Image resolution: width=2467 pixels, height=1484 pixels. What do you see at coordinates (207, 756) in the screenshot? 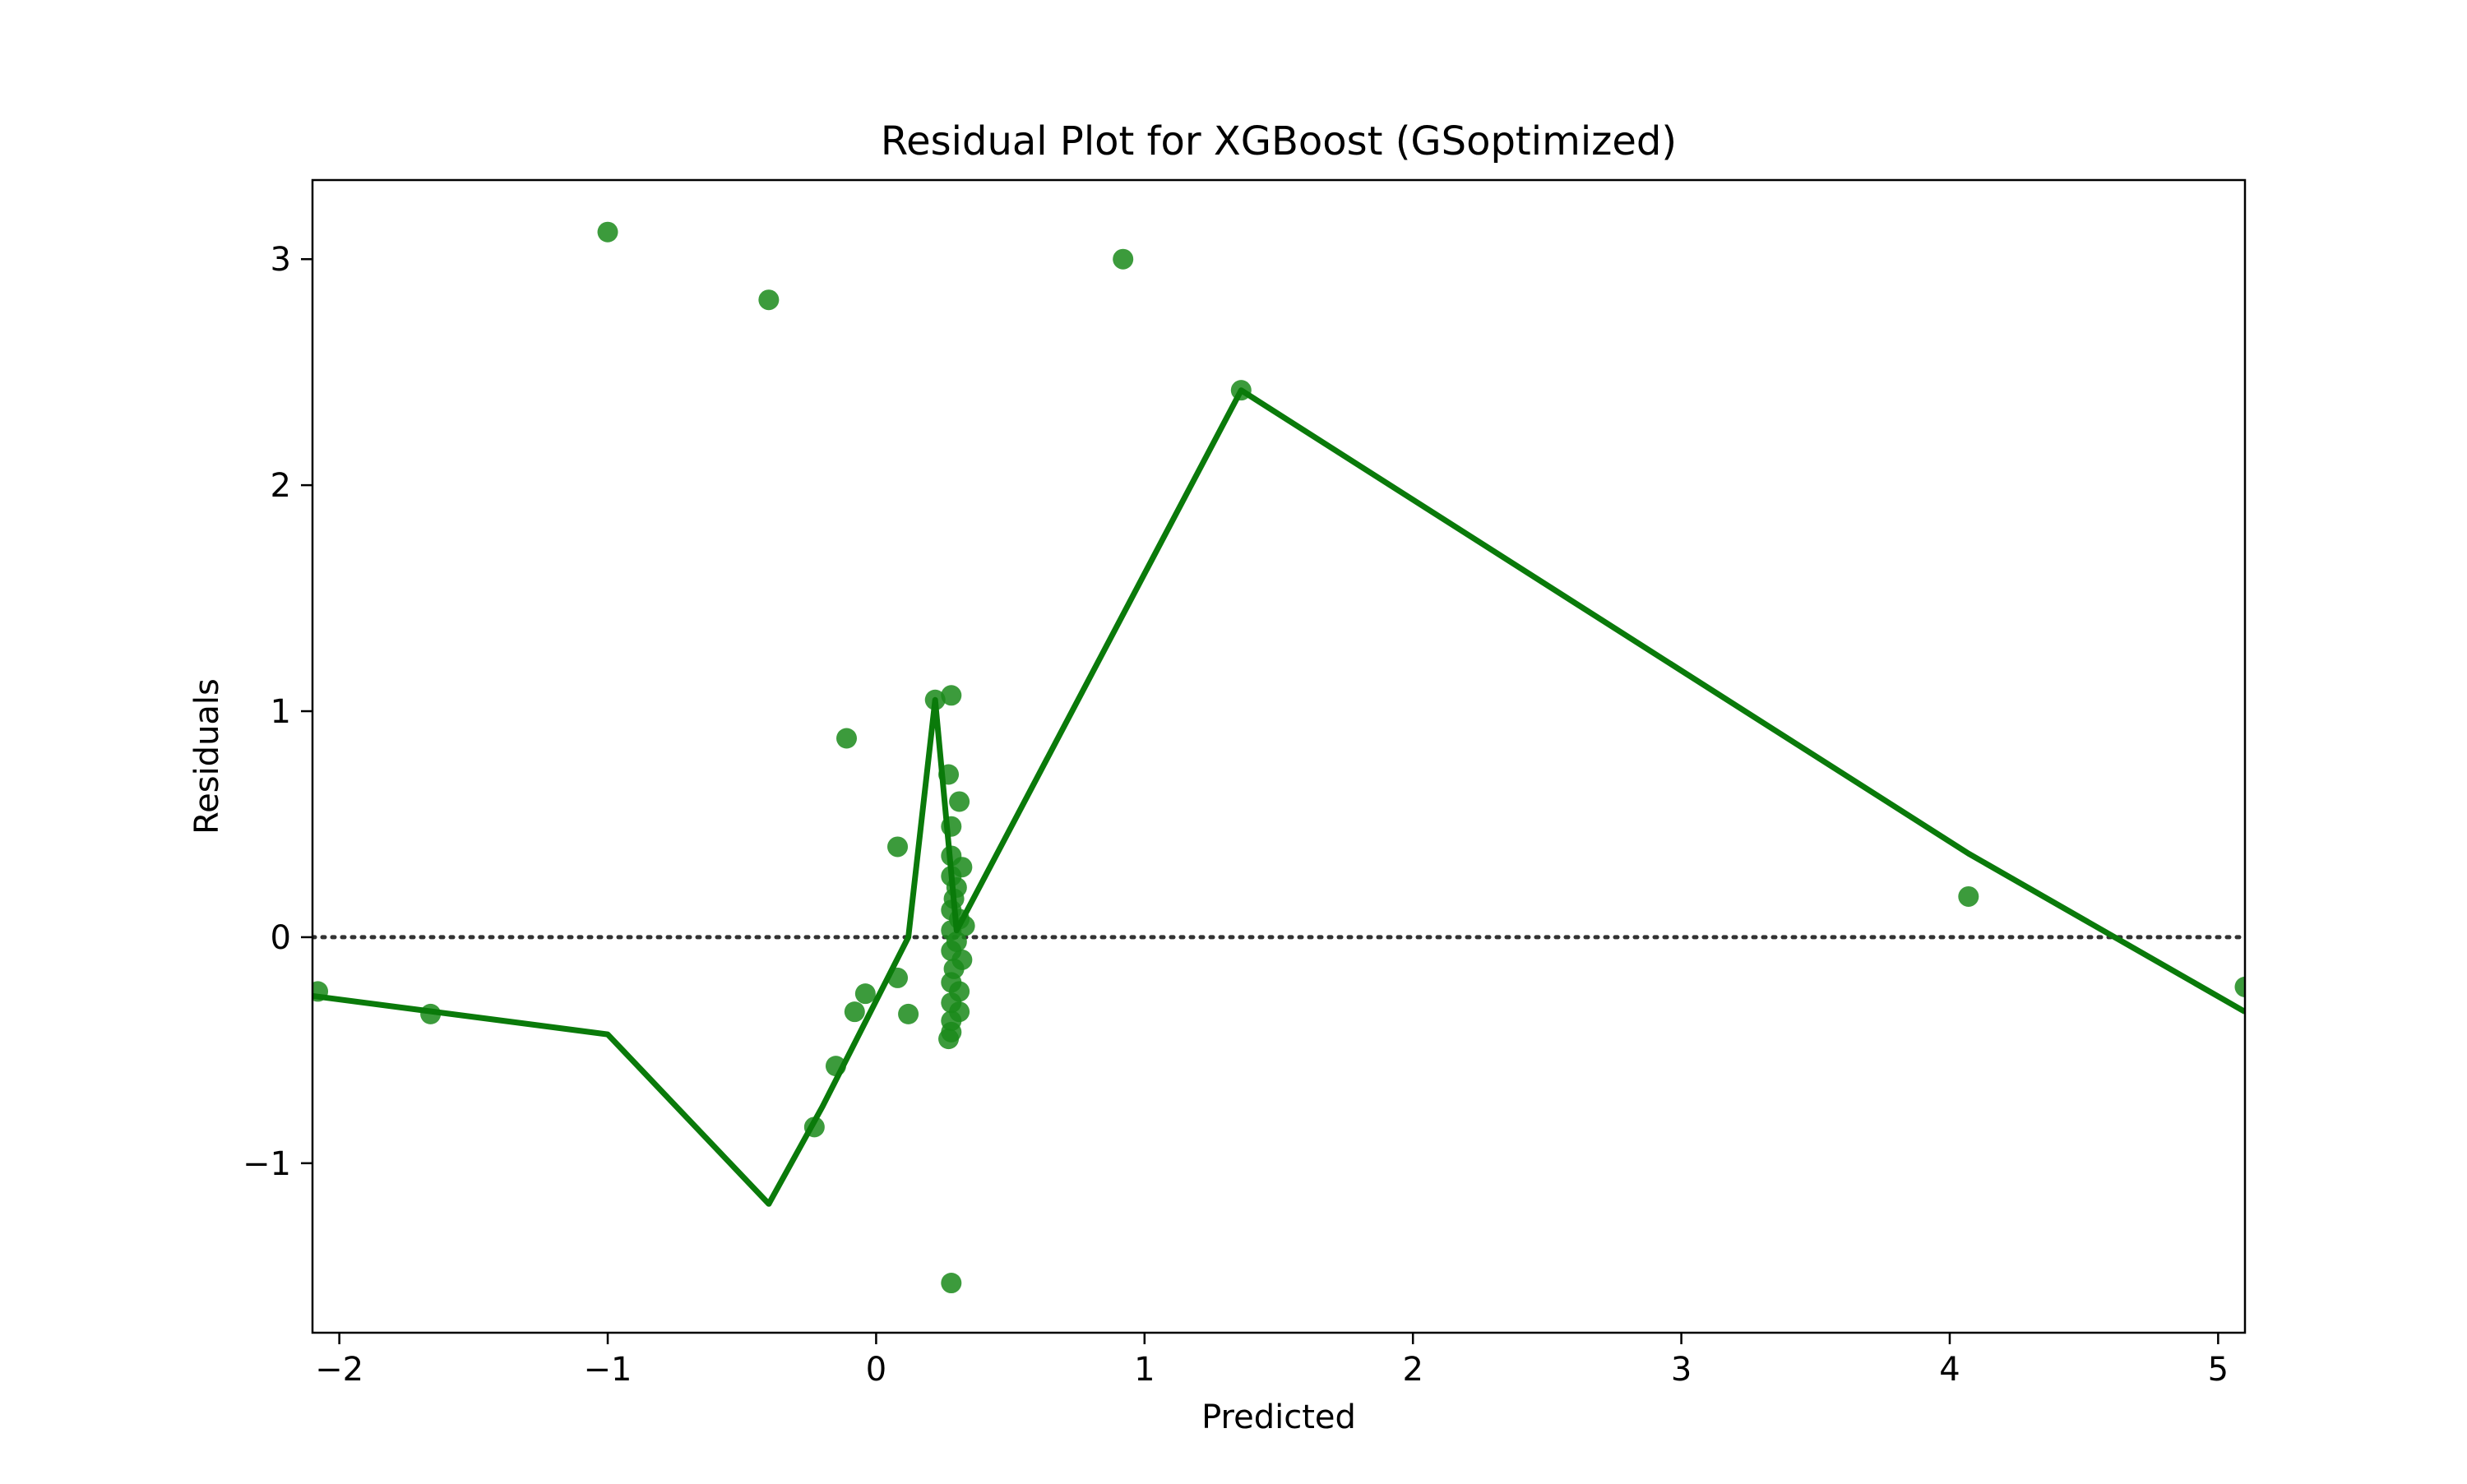
I see `y-axis-label: Residuals` at bounding box center [207, 756].